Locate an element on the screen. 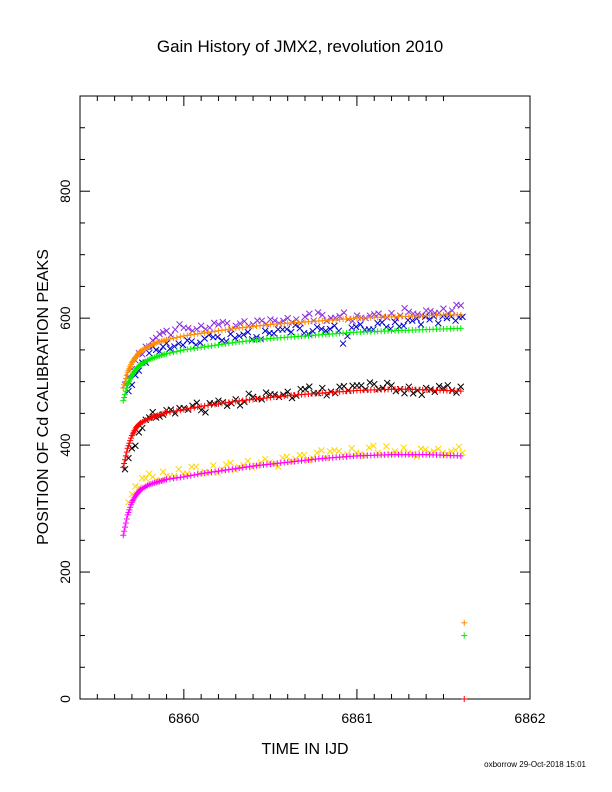 This screenshot has width=612, height=792. y-tick-label: 800 is located at coordinates (65, 191).